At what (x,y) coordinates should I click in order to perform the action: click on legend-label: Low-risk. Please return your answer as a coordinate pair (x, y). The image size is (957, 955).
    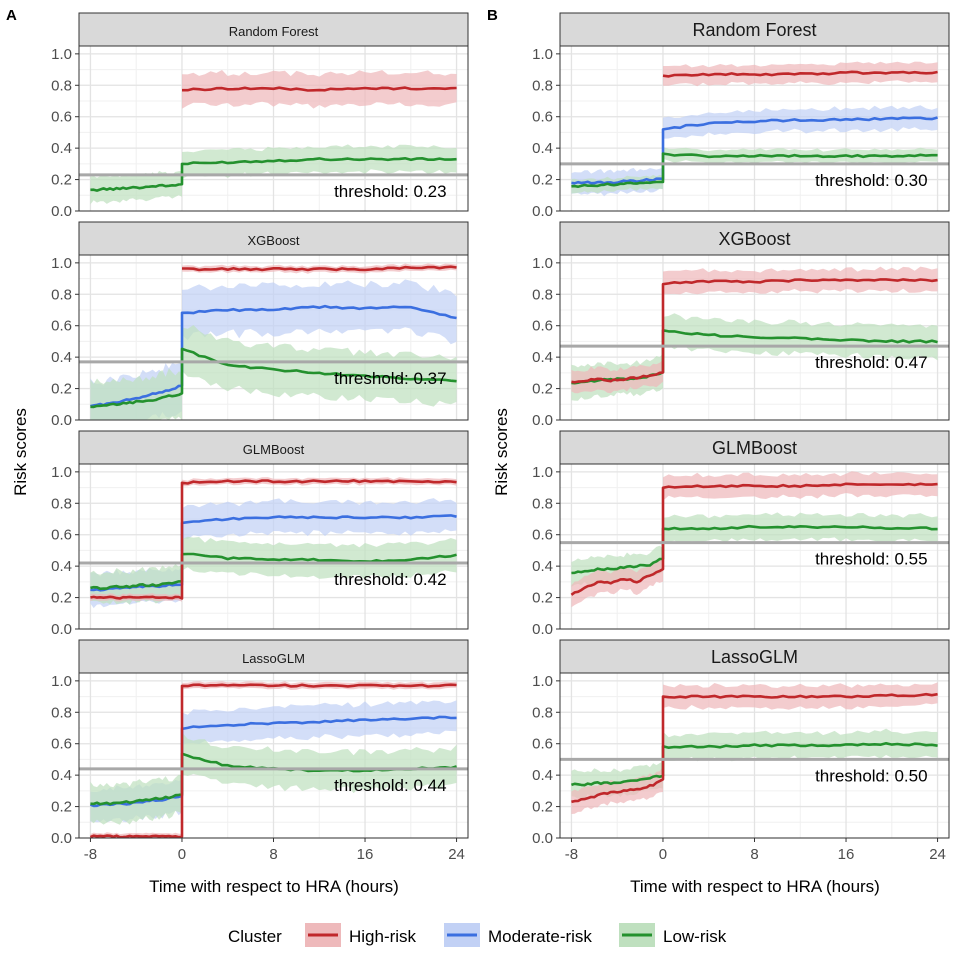
    Looking at the image, I should click on (695, 936).